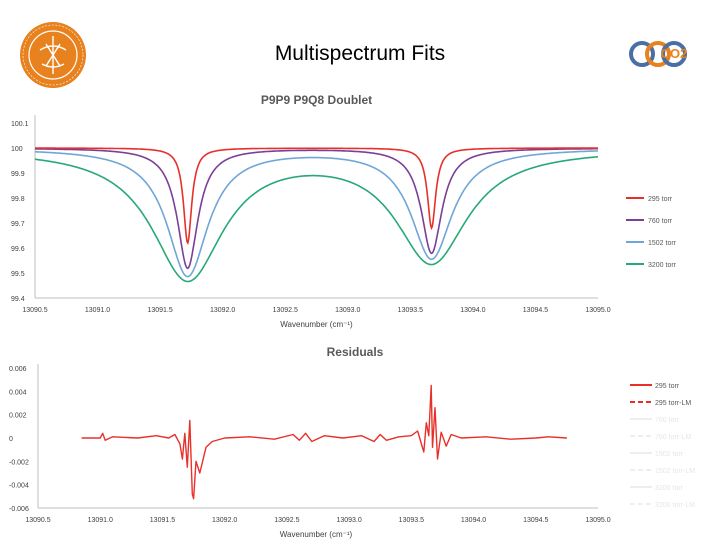 This screenshot has height=540, width=720. Describe the element at coordinates (18, 299) in the screenshot. I see `y-tick-label: 99.4` at that location.